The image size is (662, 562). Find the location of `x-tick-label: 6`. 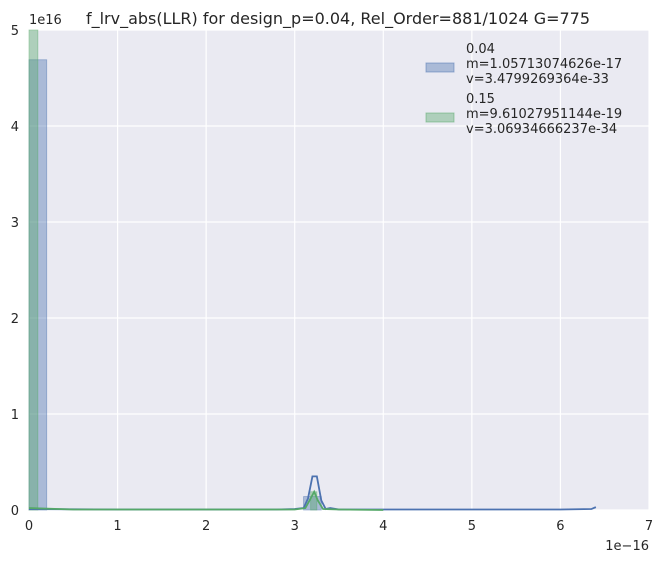

x-tick-label: 6 is located at coordinates (560, 526).